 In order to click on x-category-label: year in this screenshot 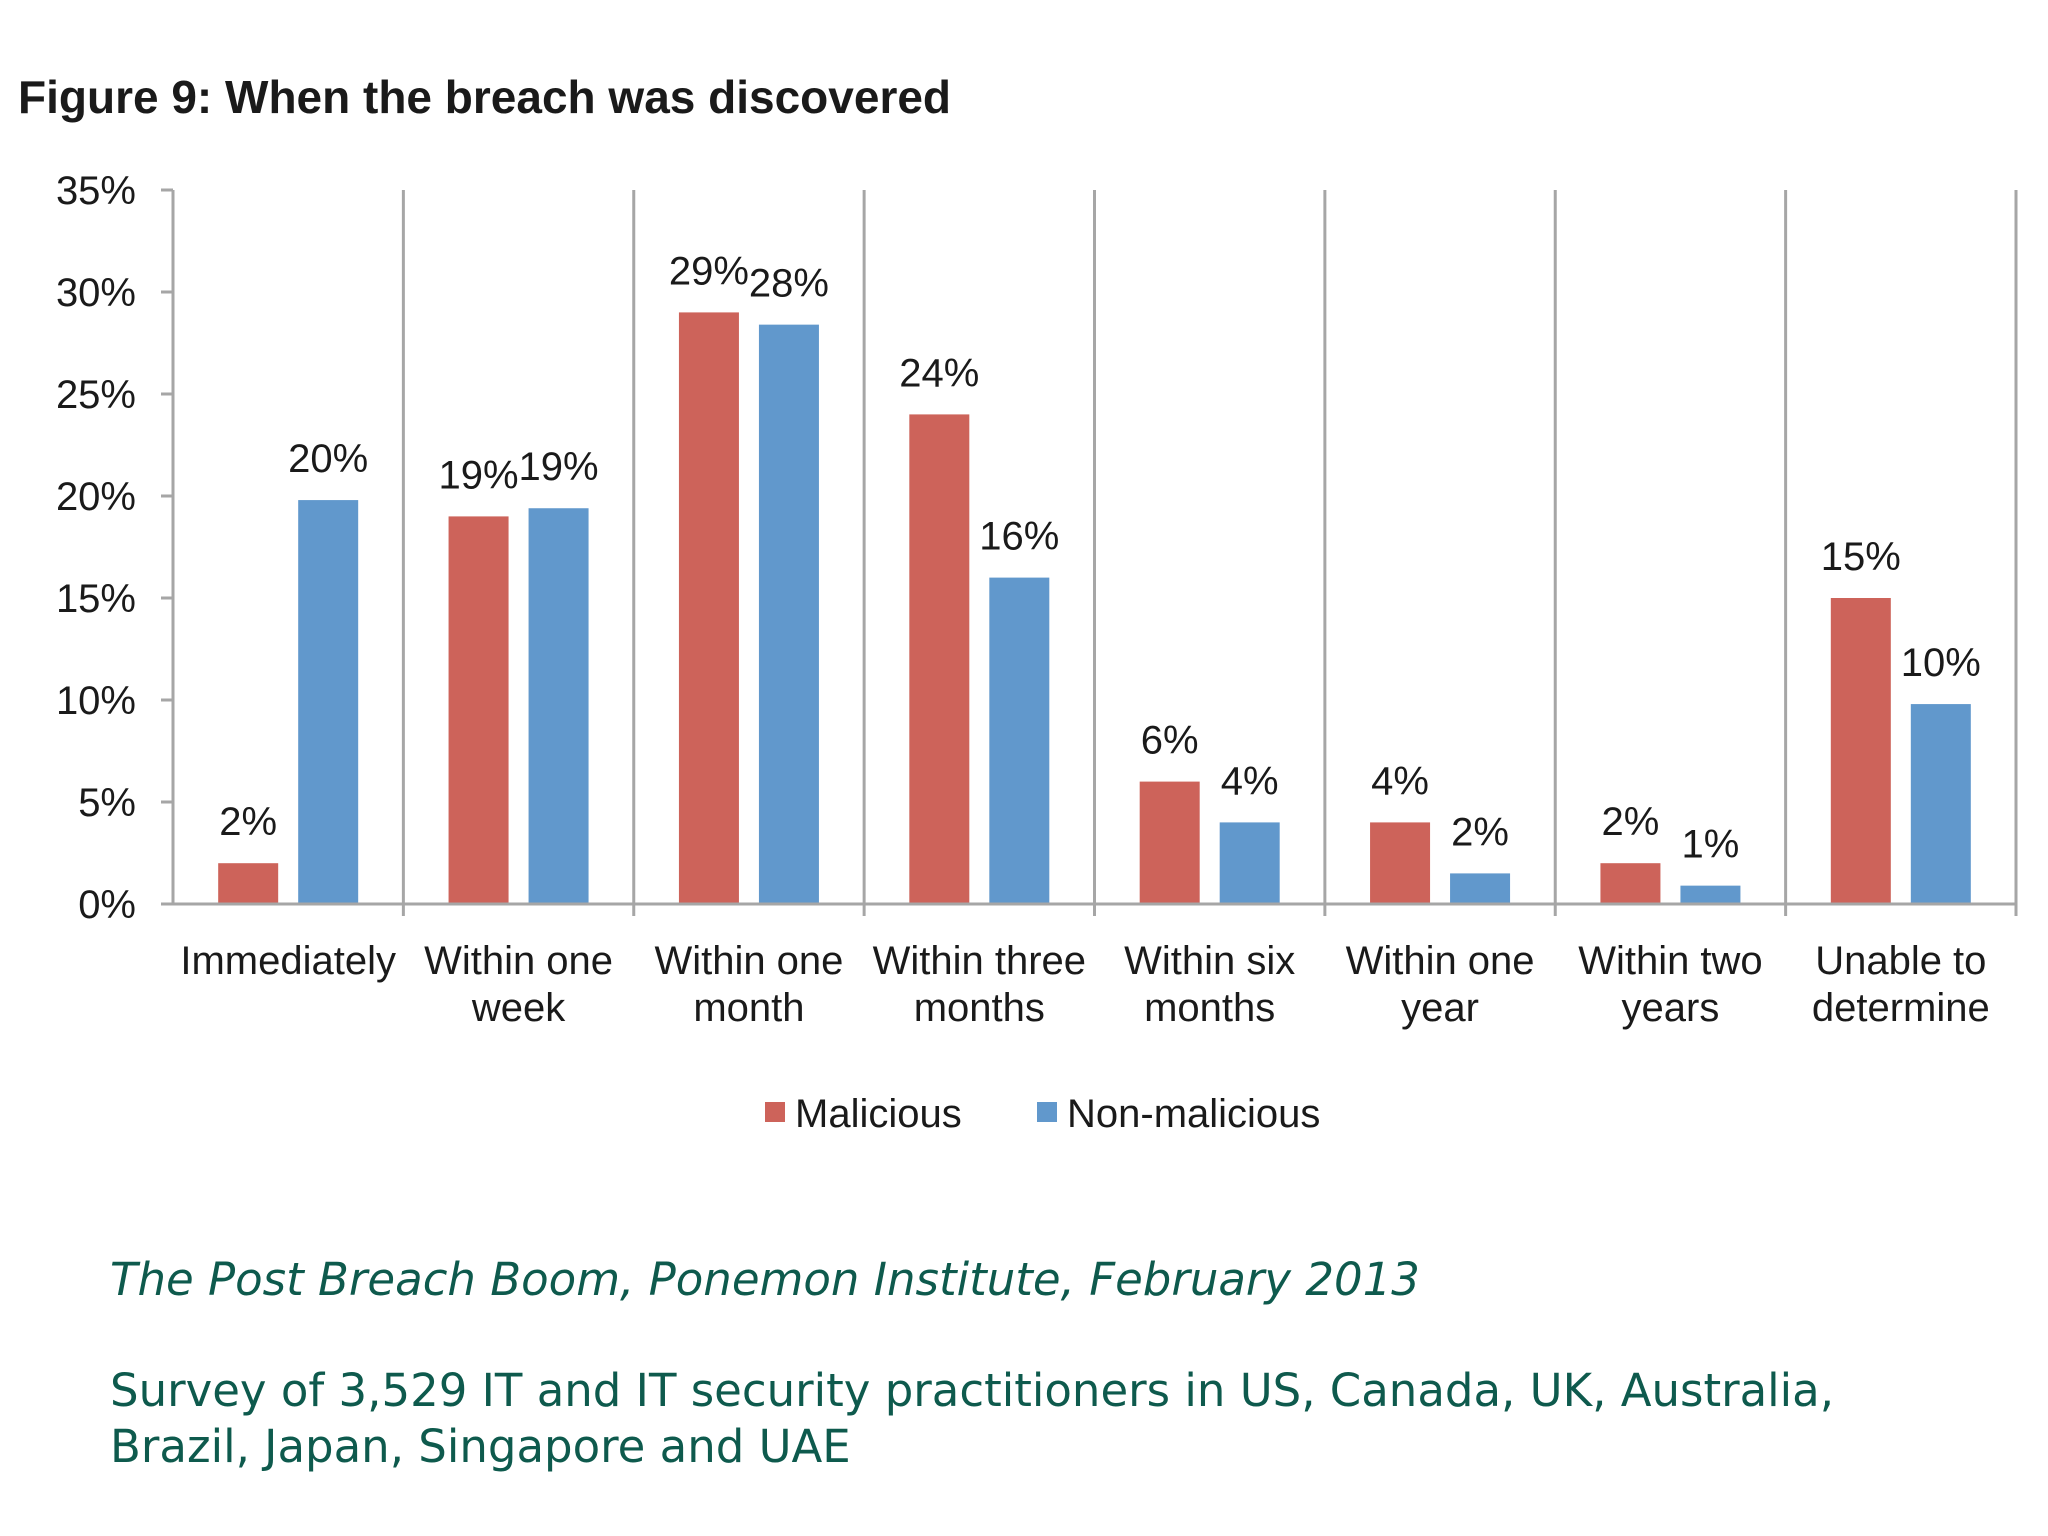, I will do `click(1440, 1008)`.